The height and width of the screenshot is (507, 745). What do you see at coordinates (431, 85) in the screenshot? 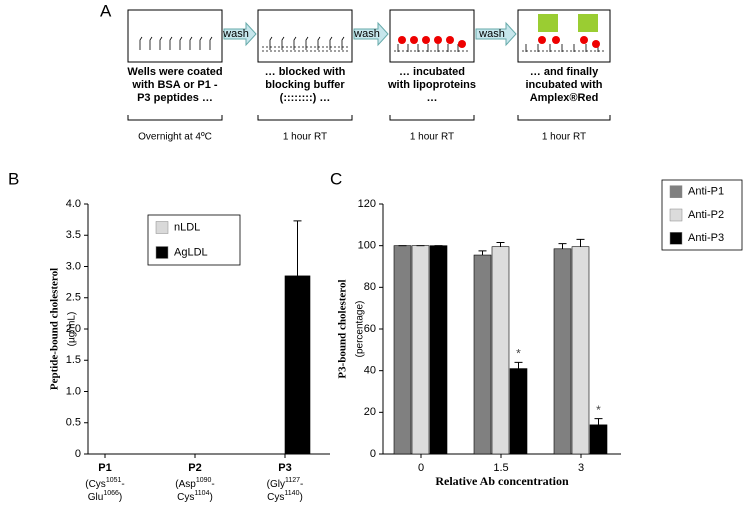
I see `step-caption: with lipoproteins` at bounding box center [431, 85].